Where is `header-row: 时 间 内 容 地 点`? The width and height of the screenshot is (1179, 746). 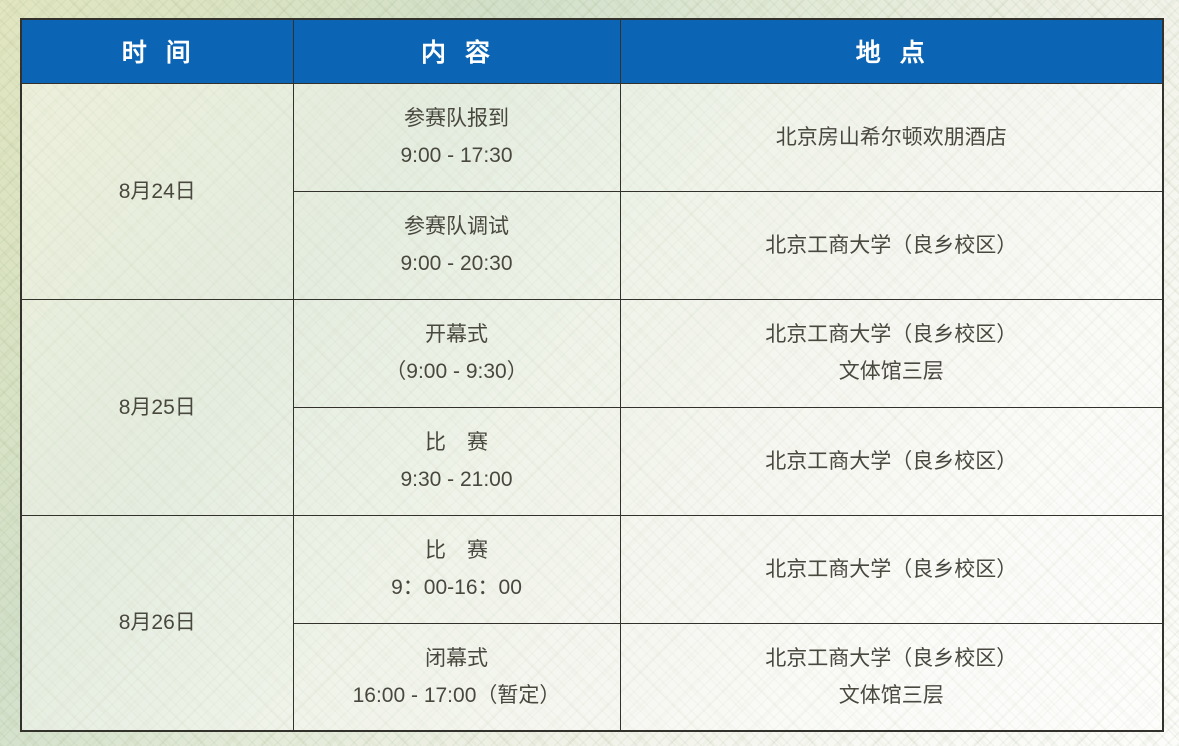
header-row: 时 间 内 容 地 点 is located at coordinates (592, 51).